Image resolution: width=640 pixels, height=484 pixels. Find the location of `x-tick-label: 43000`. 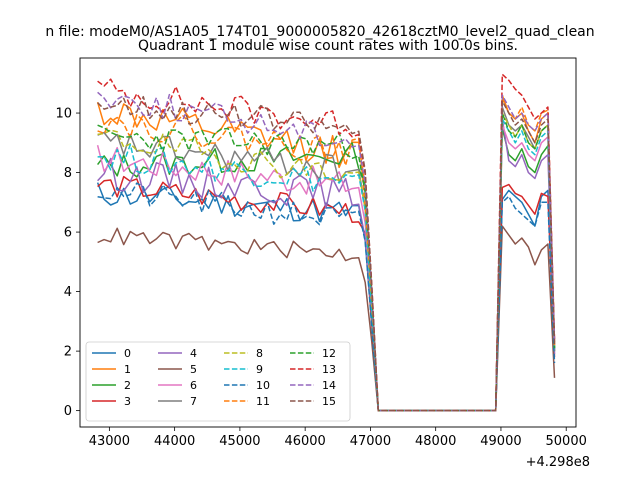

x-tick-label: 43000 is located at coordinates (109, 441).